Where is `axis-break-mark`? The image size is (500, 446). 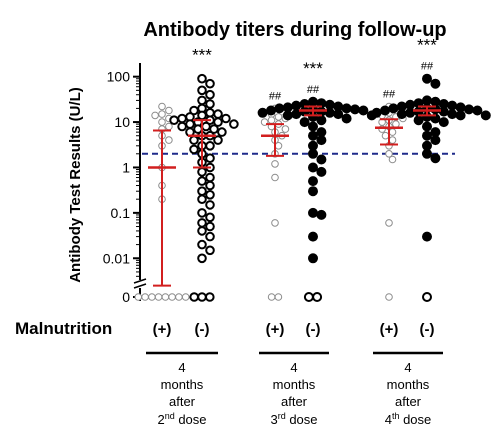
axis-break-mark is located at coordinates (140, 281).